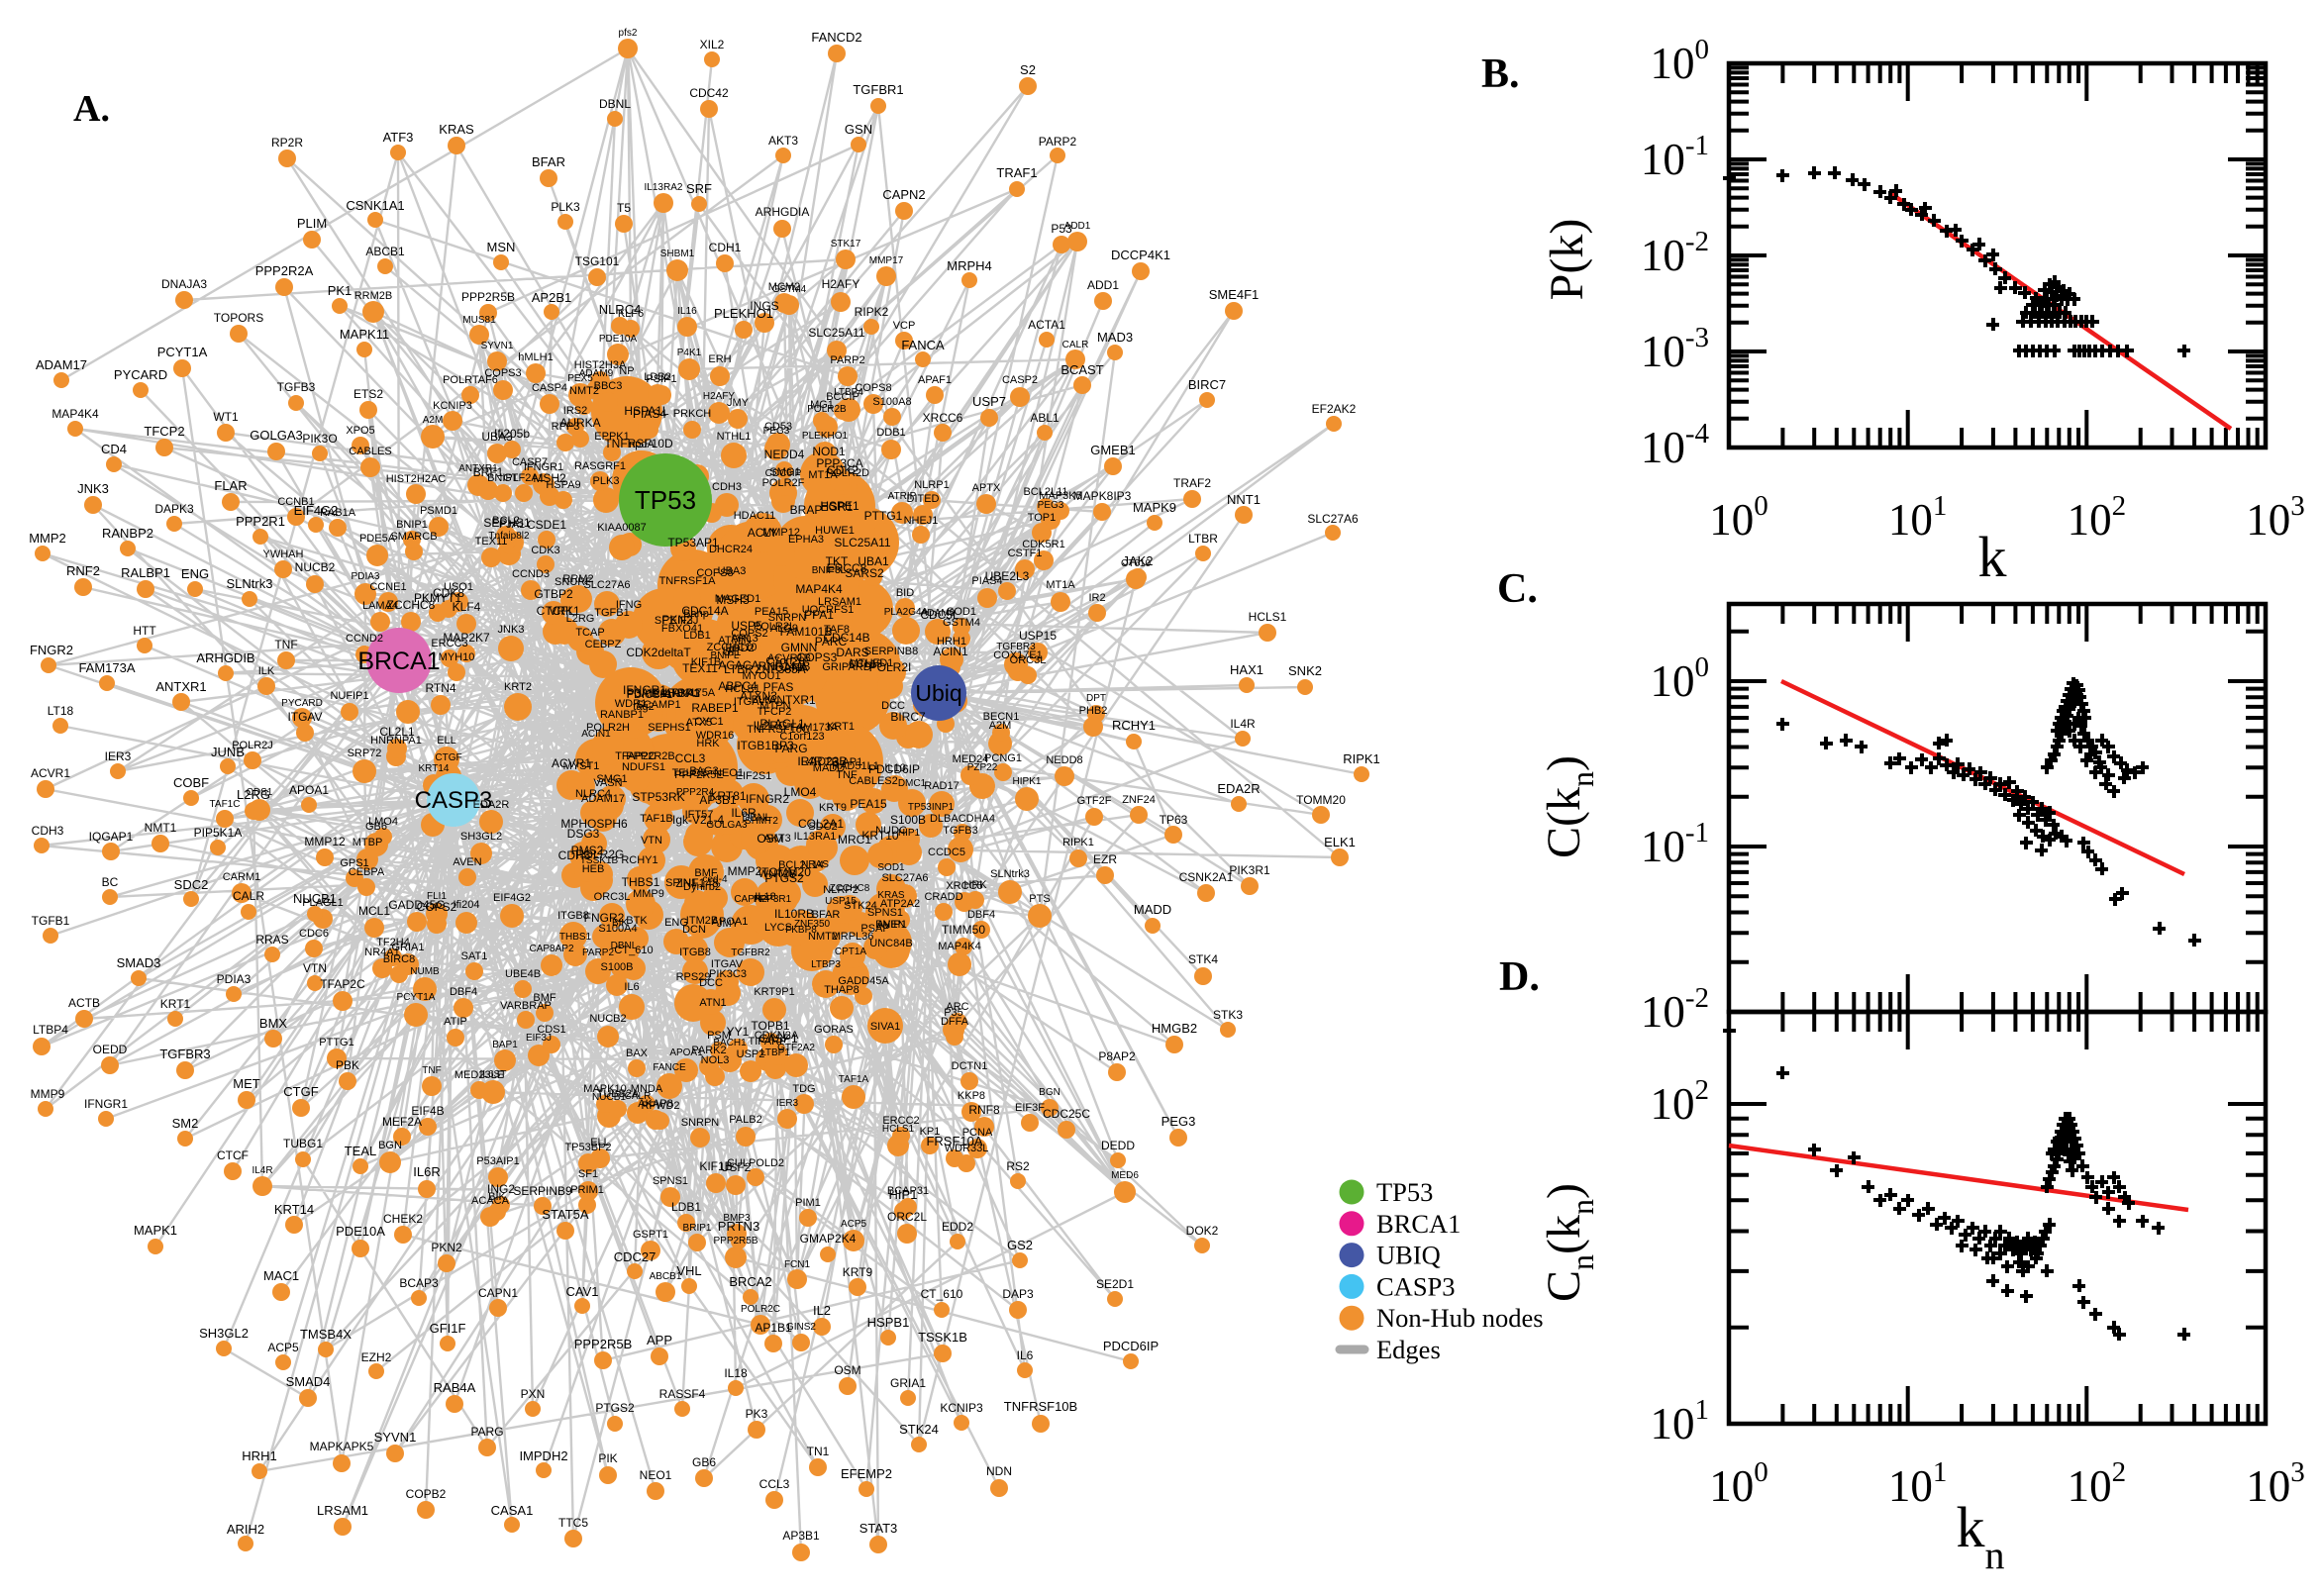 This screenshot has height=1596, width=2323. What do you see at coordinates (1268, 617) in the screenshot?
I see `svg-text: HCLS1` at bounding box center [1268, 617].